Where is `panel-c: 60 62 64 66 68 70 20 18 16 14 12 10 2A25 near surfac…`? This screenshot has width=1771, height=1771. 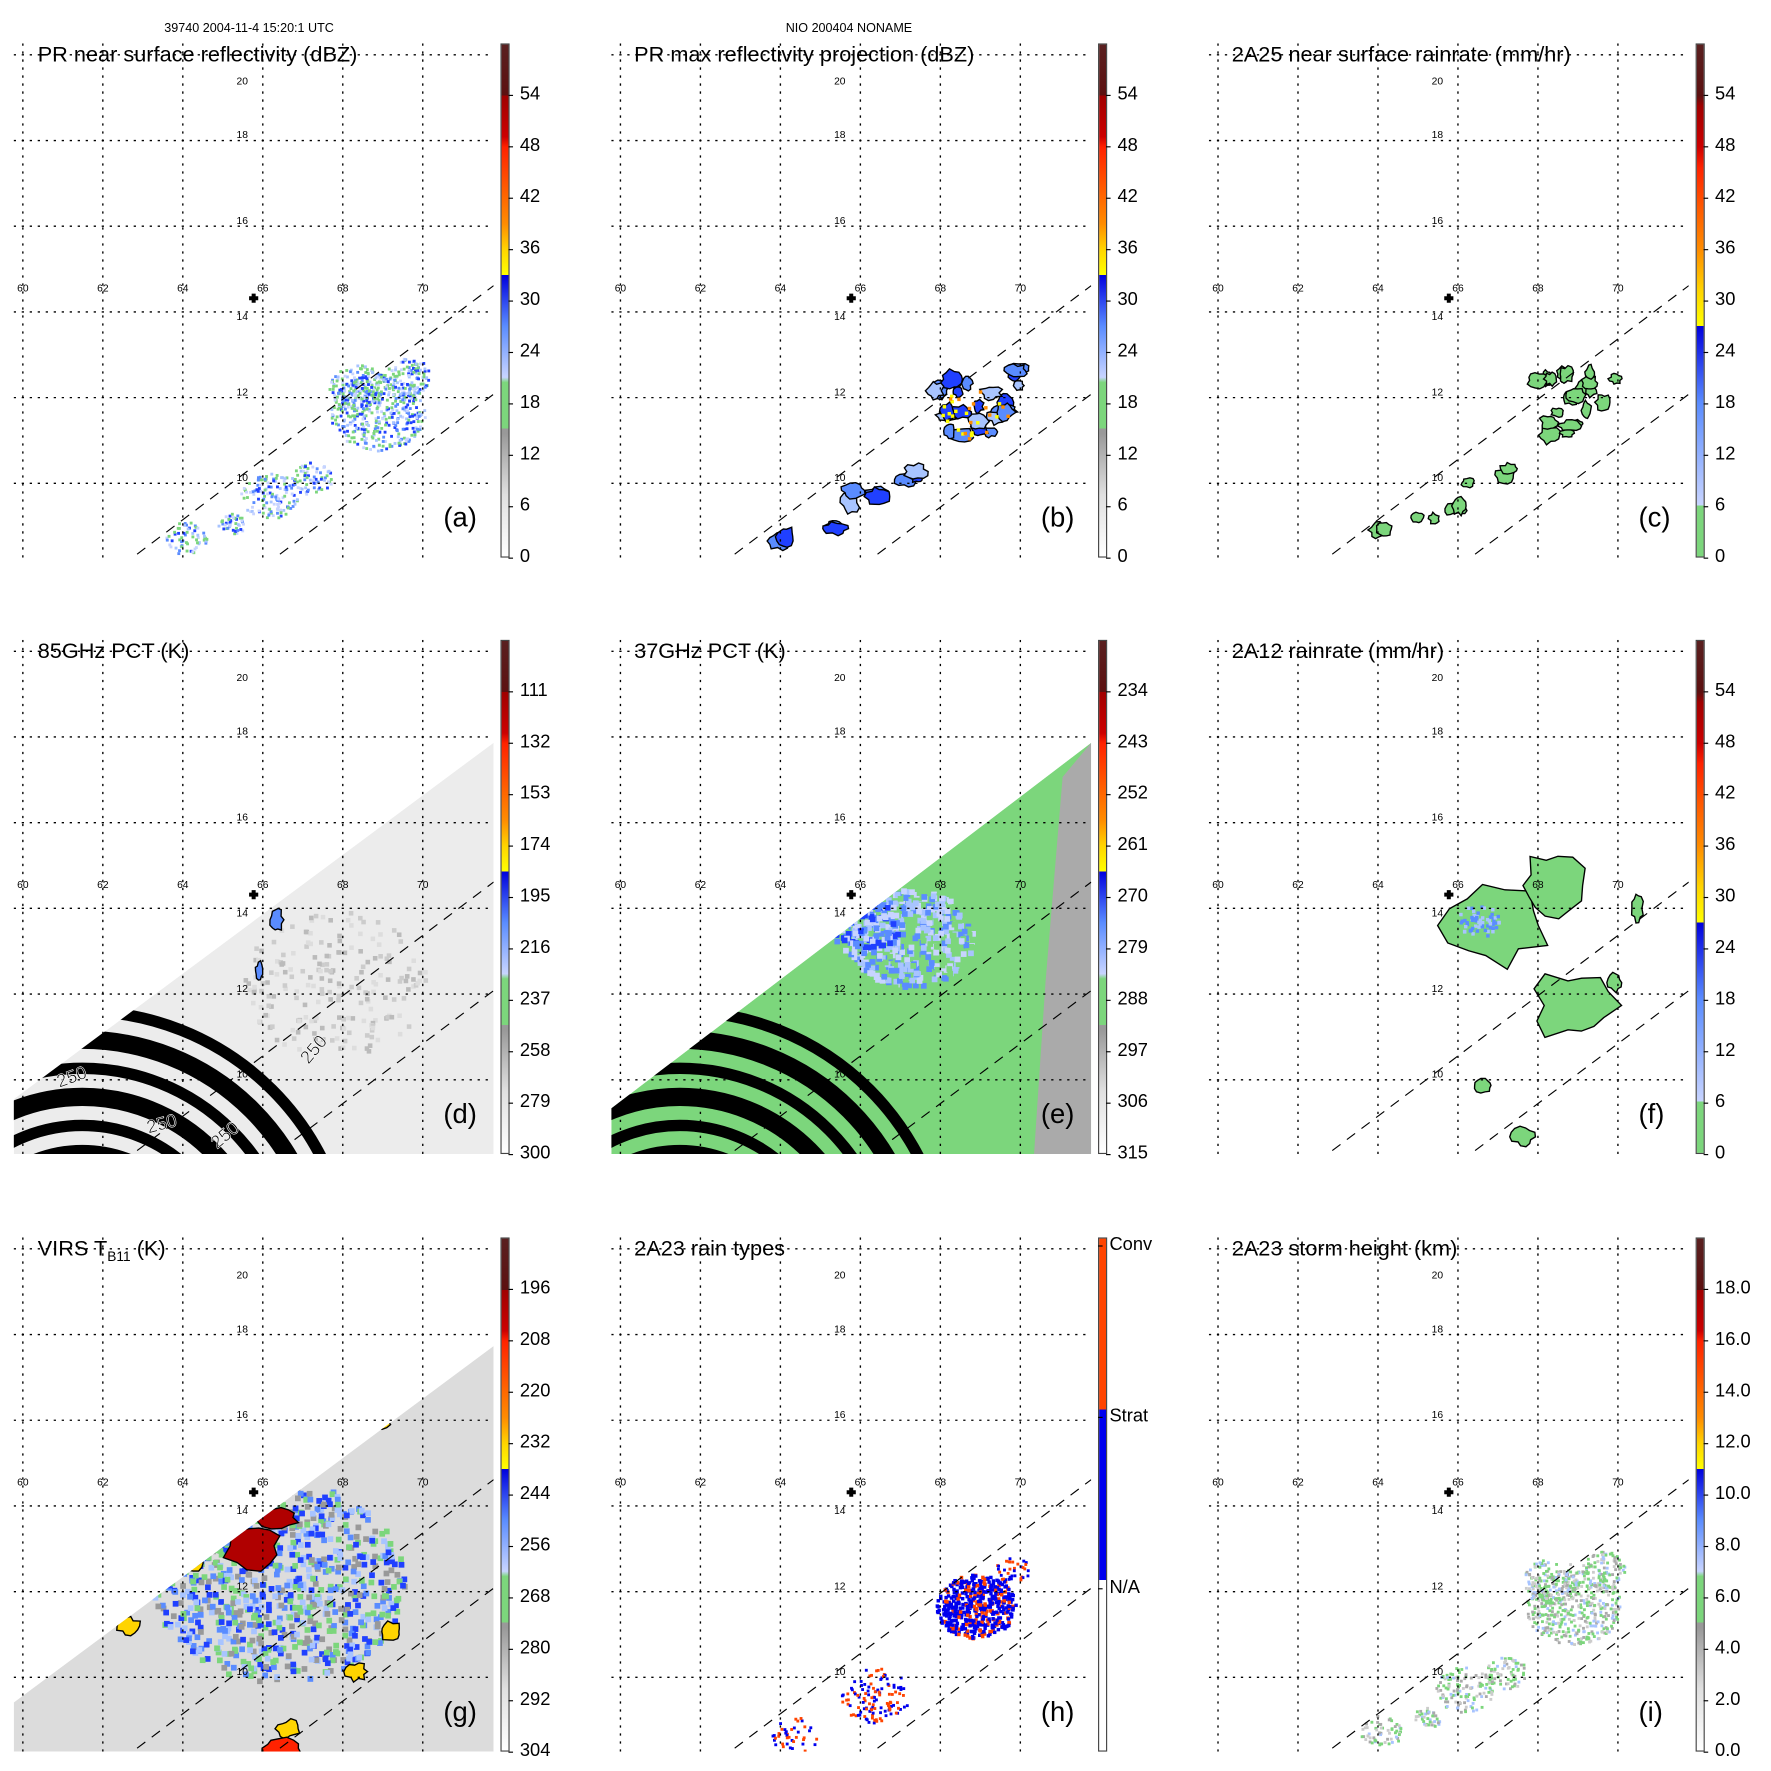
panel-c: 60 62 64 66 68 70 20 18 16 14 12 10 2A25 near surfac… is located at coordinates (1448, 300).